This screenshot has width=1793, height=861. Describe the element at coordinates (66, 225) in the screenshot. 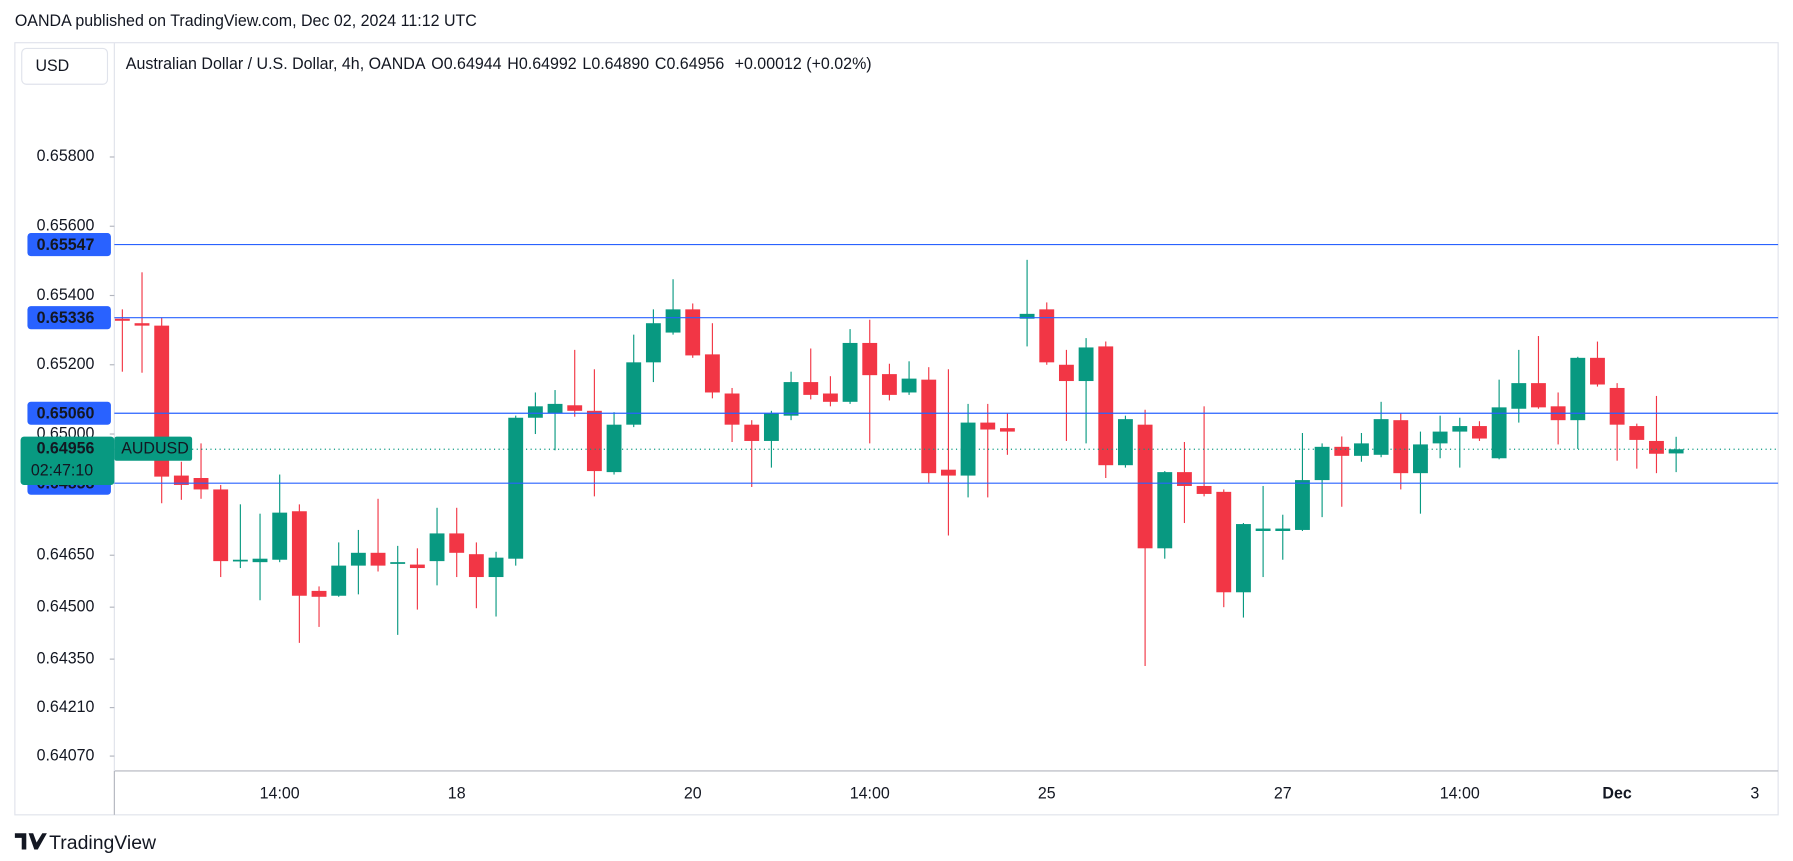

I see `y-tick-label: 0.65600` at that location.